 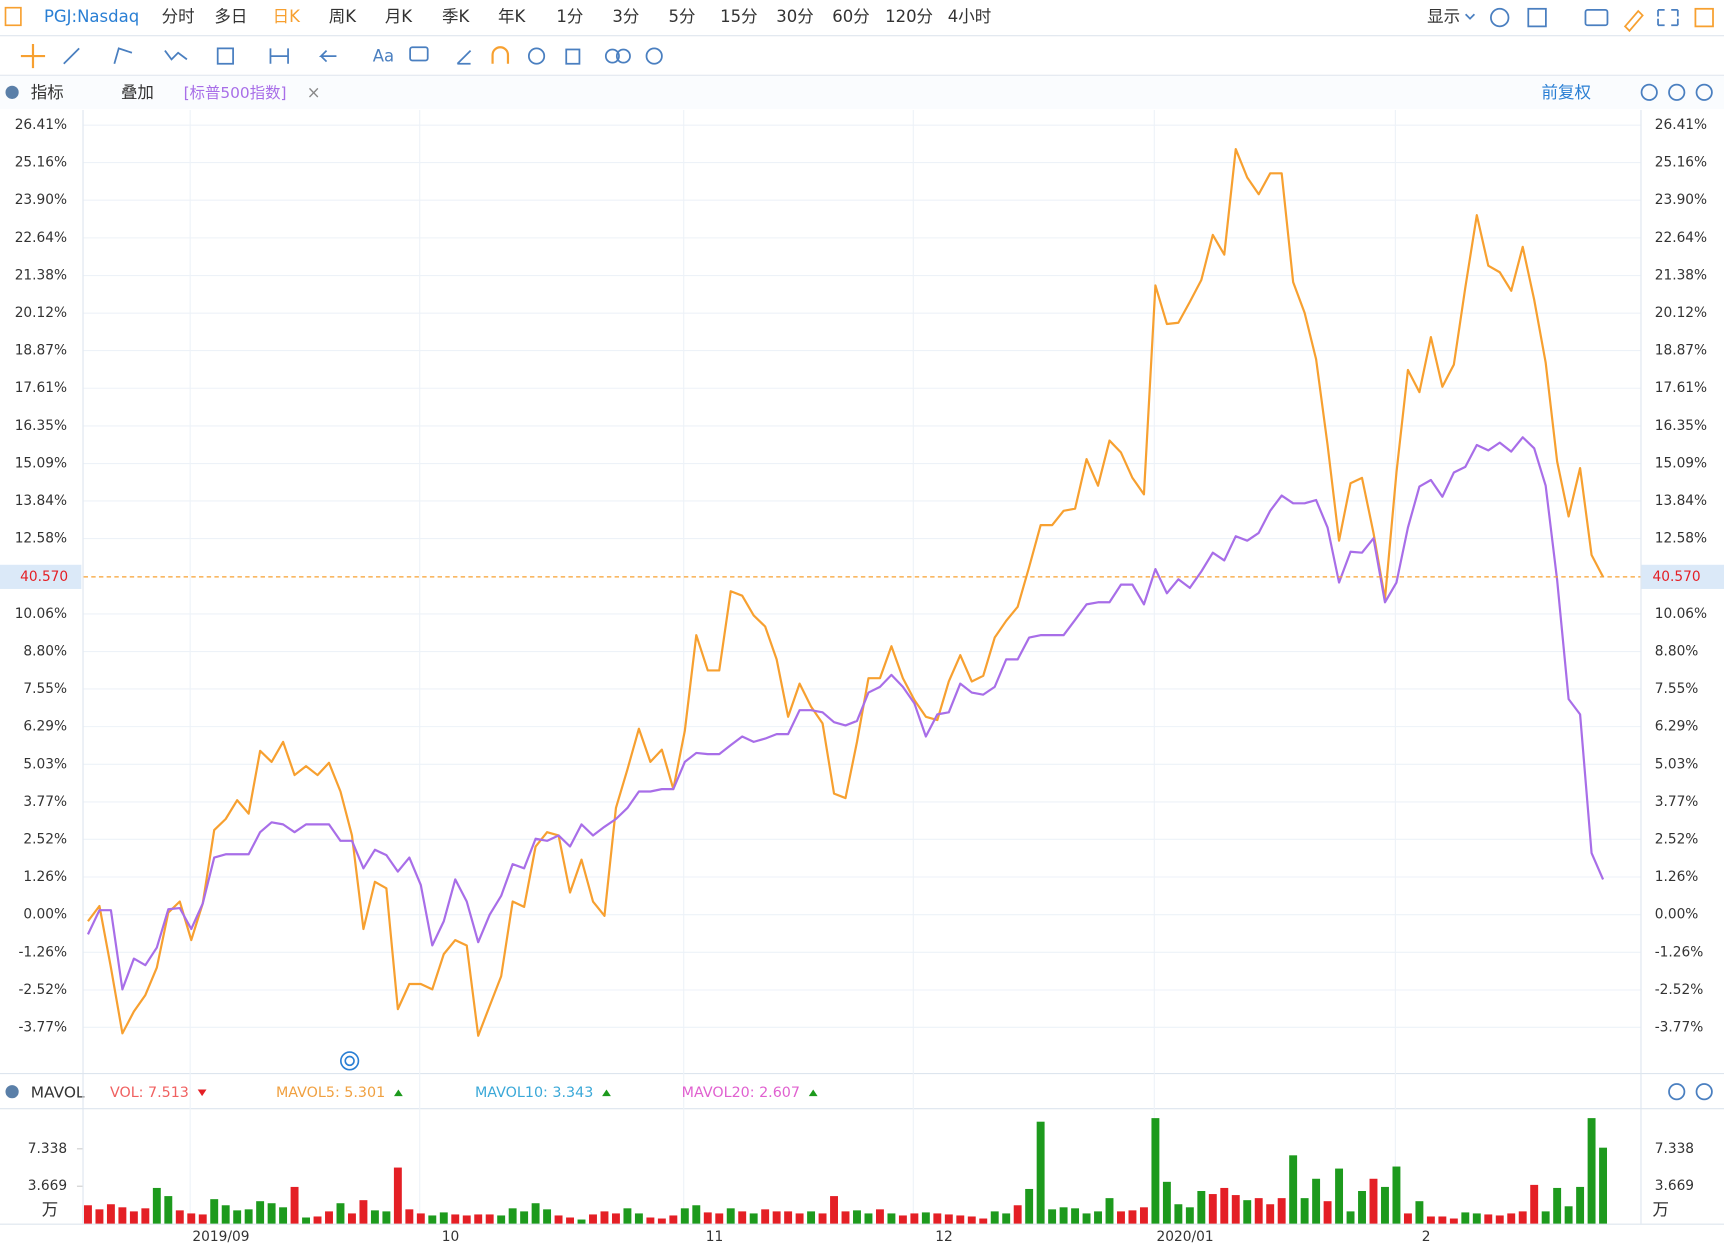 What do you see at coordinates (569, 16) in the screenshot?
I see `period-tab: 1分` at bounding box center [569, 16].